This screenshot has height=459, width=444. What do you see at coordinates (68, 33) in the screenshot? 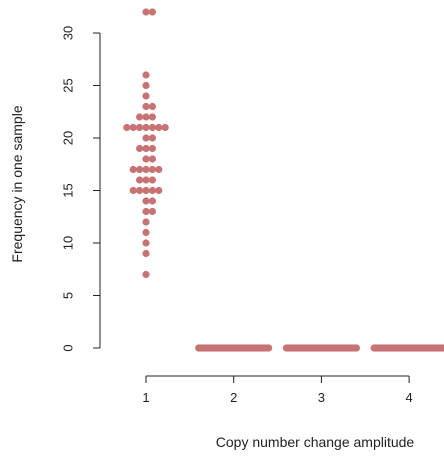
I see `y-tick-label: 30` at bounding box center [68, 33].